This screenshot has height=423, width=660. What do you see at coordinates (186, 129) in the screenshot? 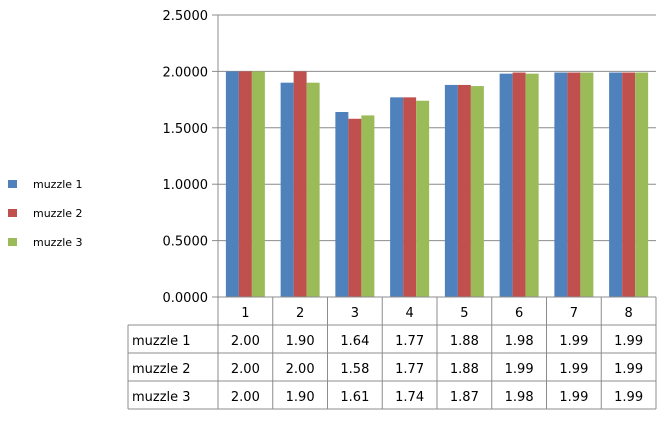
I see `y-tick-label: 1.5000` at bounding box center [186, 129].